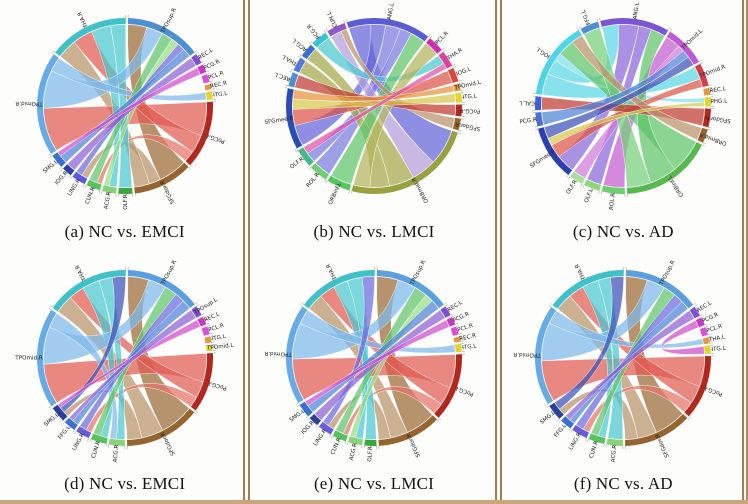 Image resolution: width=748 pixels, height=504 pixels. I want to click on node-label: CAL.L, so click(527, 102).